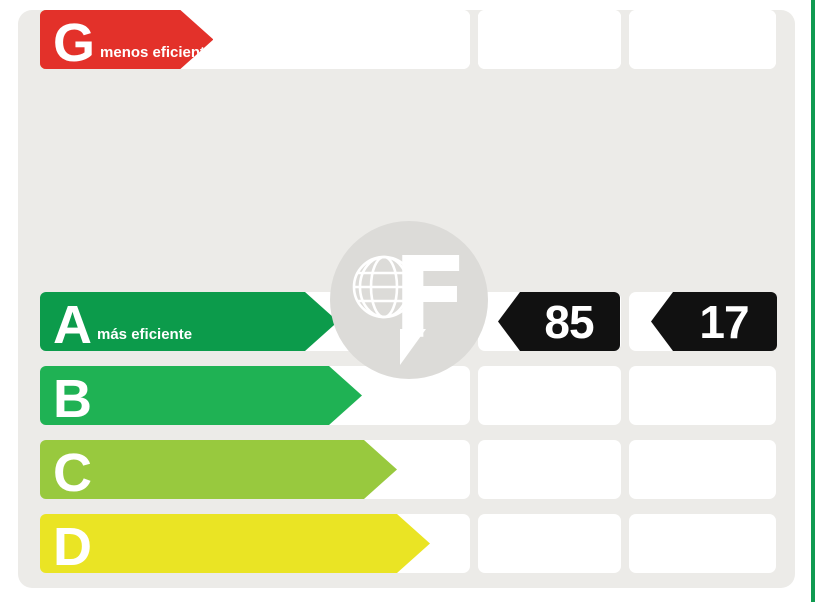  I want to click on grade-arrow-g: G menos eficiente, so click(126, 39).